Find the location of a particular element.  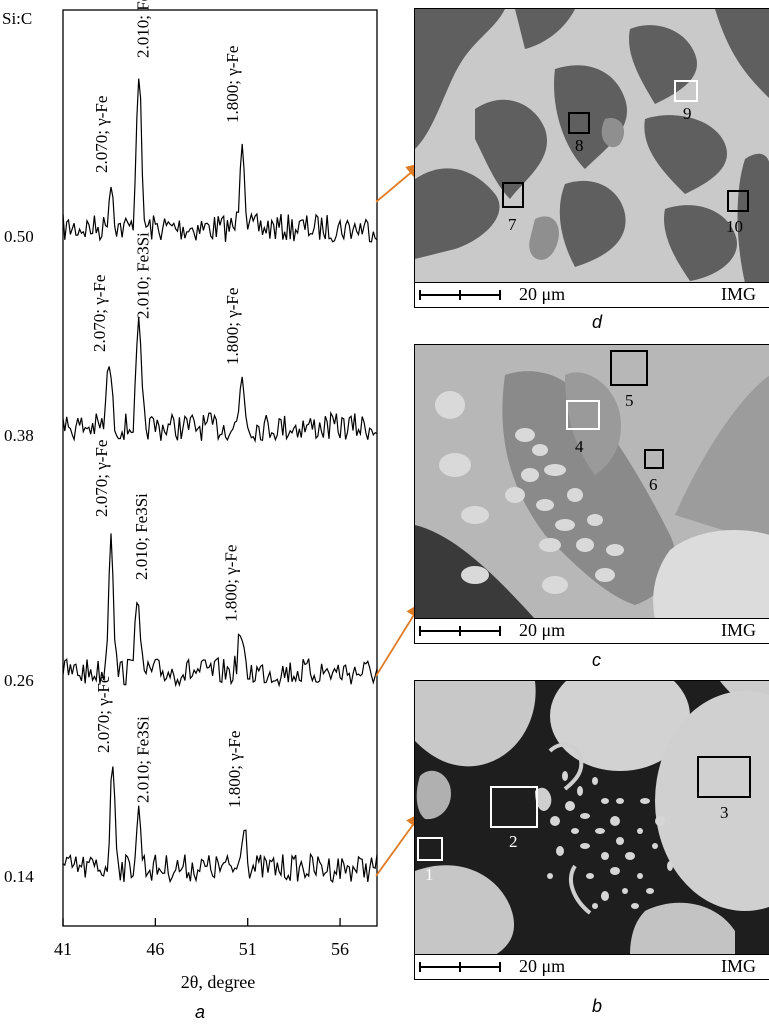

series-label-0.14: 0.14 is located at coordinates (19, 876).